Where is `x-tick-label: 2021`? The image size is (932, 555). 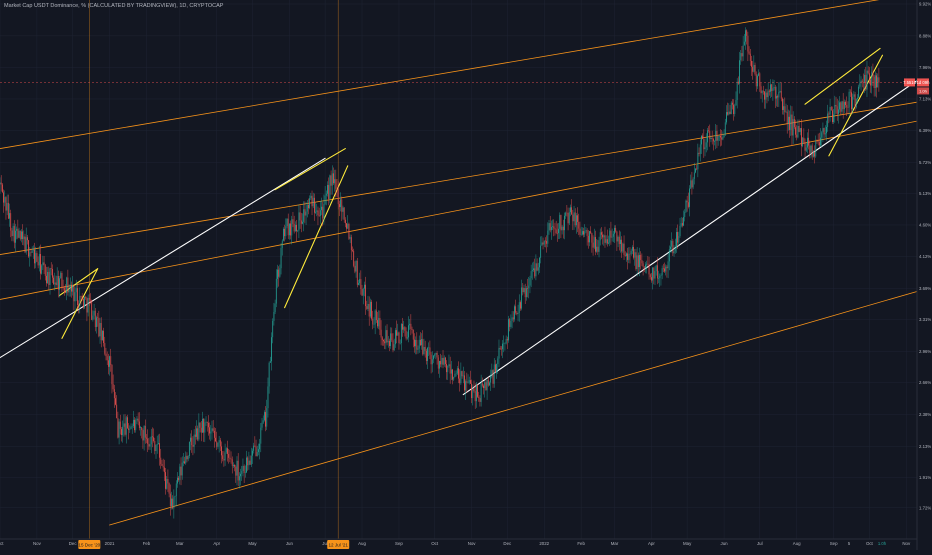
x-tick-label: 2021 is located at coordinates (110, 543).